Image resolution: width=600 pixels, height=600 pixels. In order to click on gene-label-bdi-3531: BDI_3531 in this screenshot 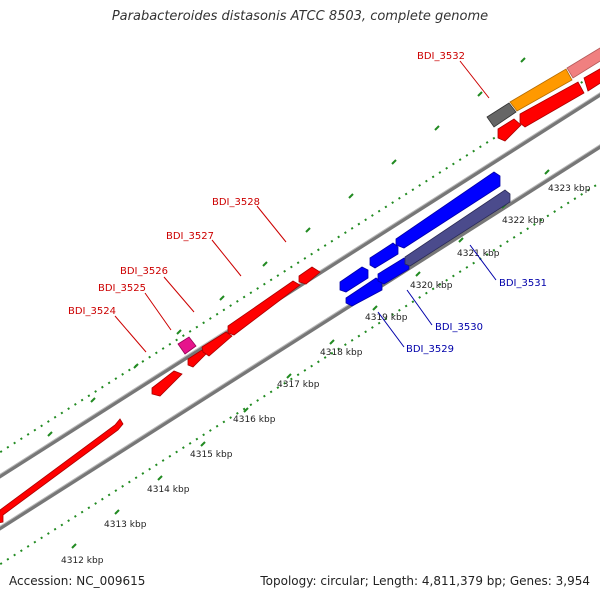, I will do `click(523, 283)`.